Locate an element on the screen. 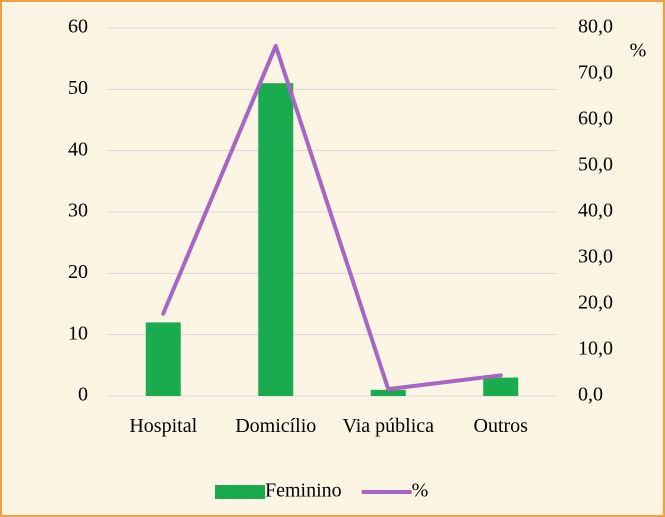 The width and height of the screenshot is (665, 517). y2-tick-label: 0,0 is located at coordinates (590, 395).